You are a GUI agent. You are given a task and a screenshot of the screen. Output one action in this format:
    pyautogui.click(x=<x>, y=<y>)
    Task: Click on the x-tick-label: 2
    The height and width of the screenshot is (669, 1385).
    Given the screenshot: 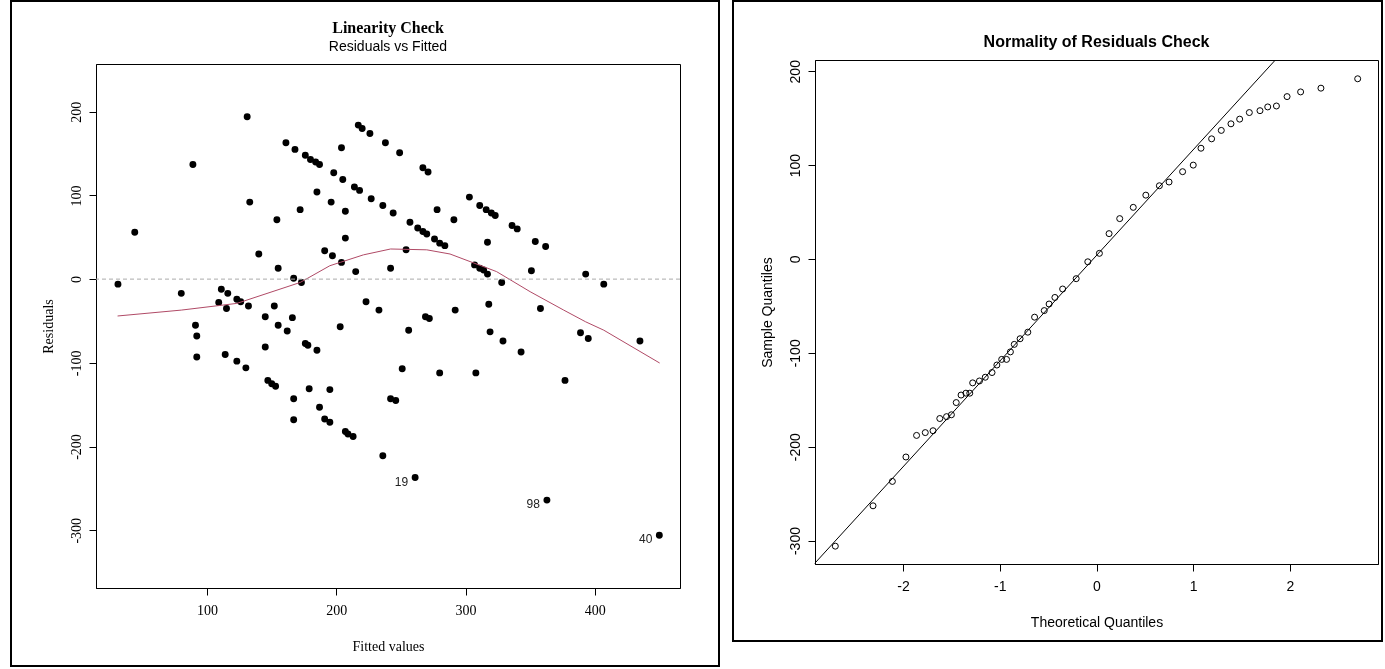 What is the action you would take?
    pyautogui.click(x=1290, y=585)
    